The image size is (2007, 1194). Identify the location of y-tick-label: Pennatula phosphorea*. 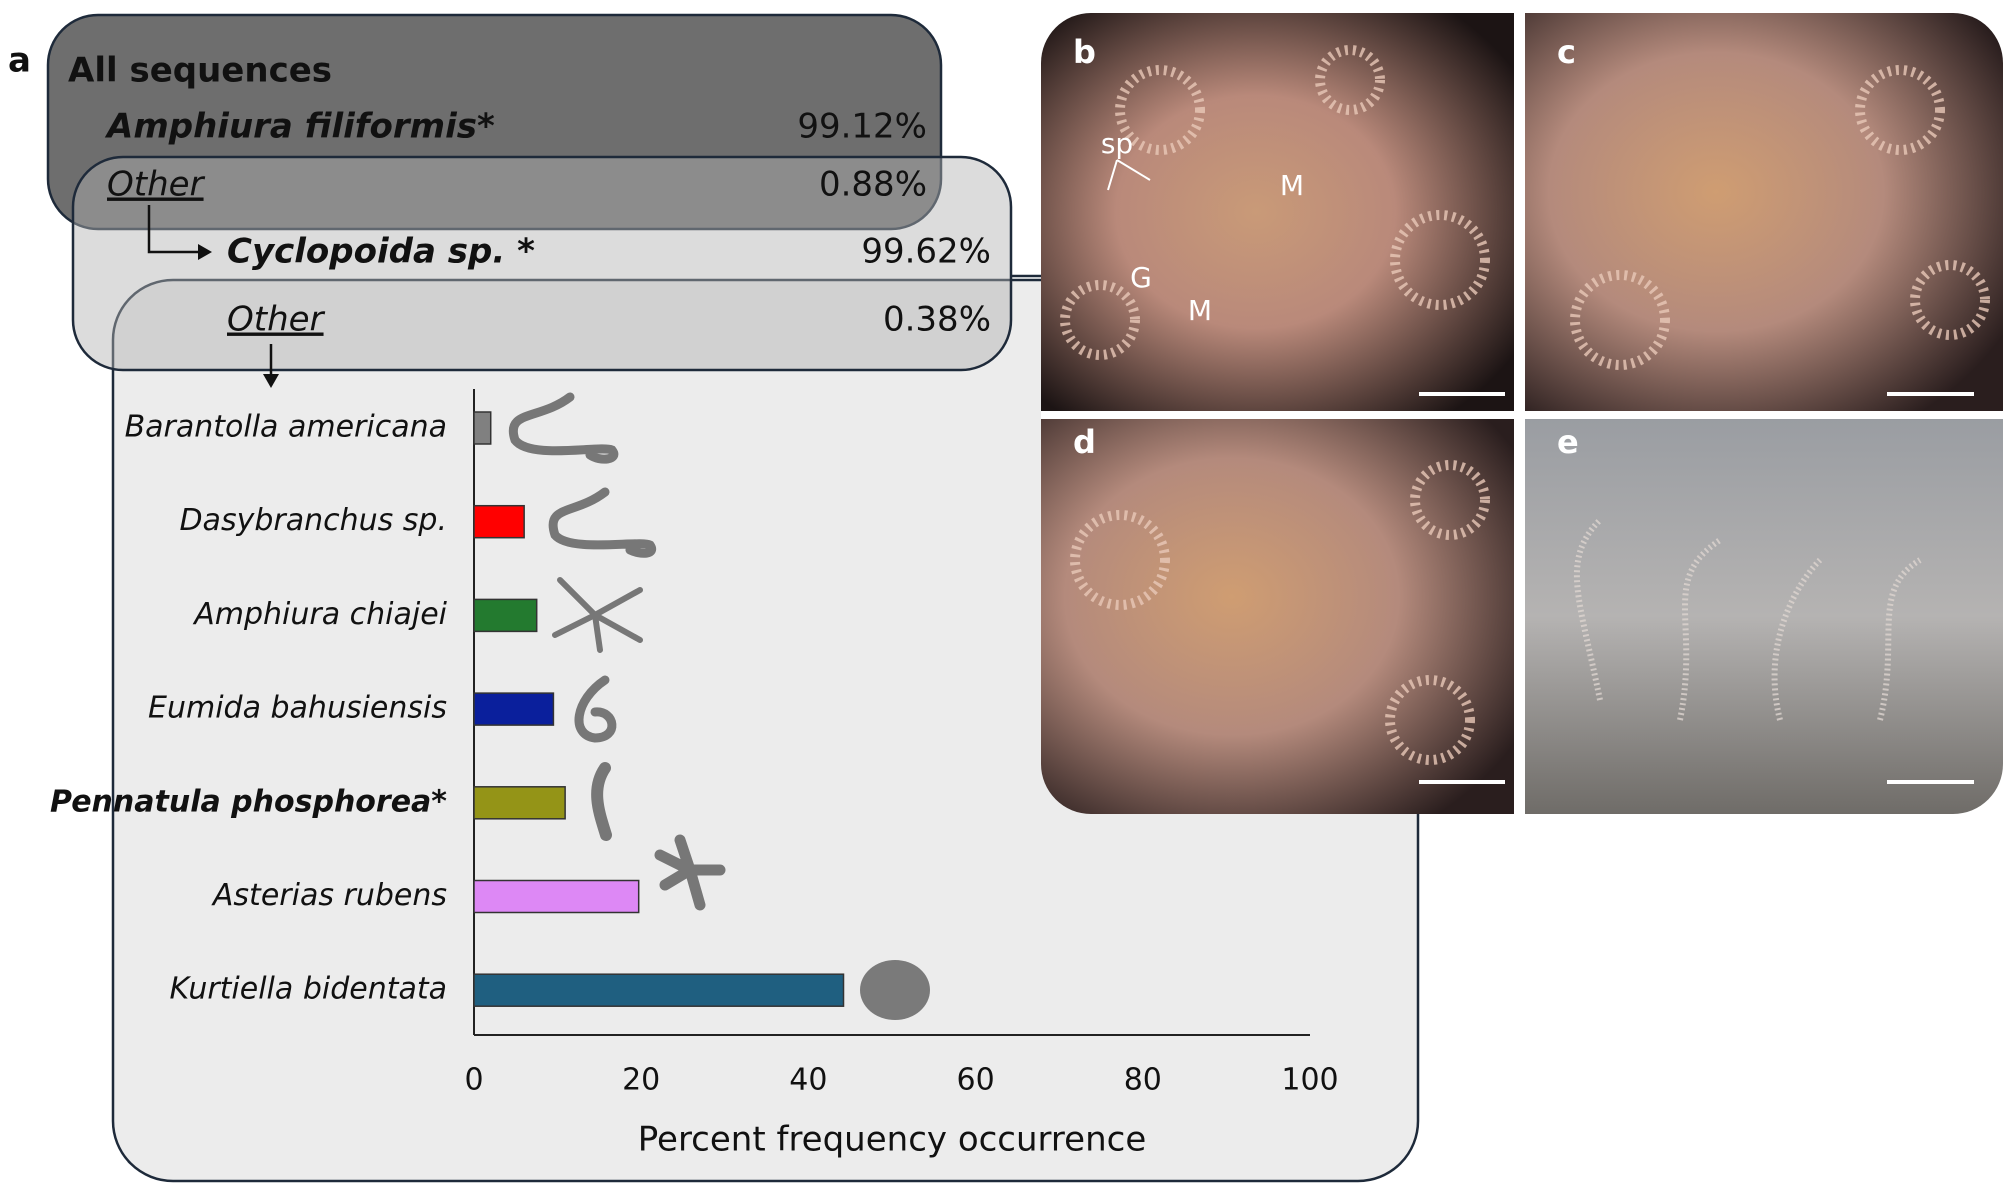
(248, 801).